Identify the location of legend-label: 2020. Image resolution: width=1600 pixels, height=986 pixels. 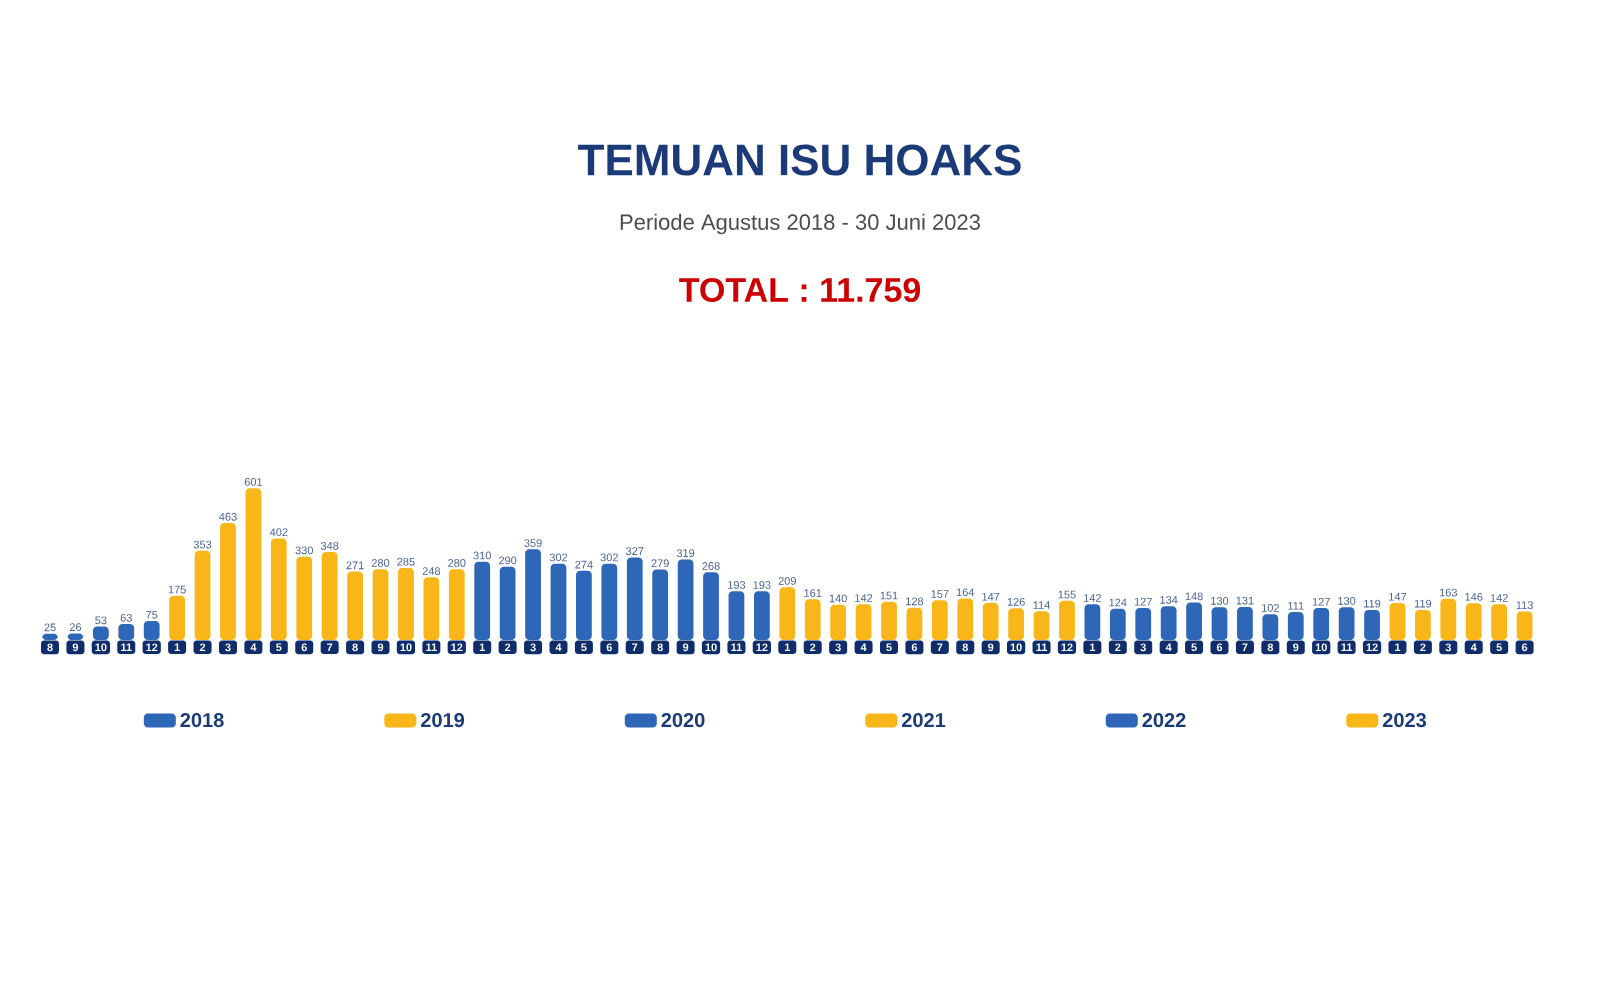
(683, 720).